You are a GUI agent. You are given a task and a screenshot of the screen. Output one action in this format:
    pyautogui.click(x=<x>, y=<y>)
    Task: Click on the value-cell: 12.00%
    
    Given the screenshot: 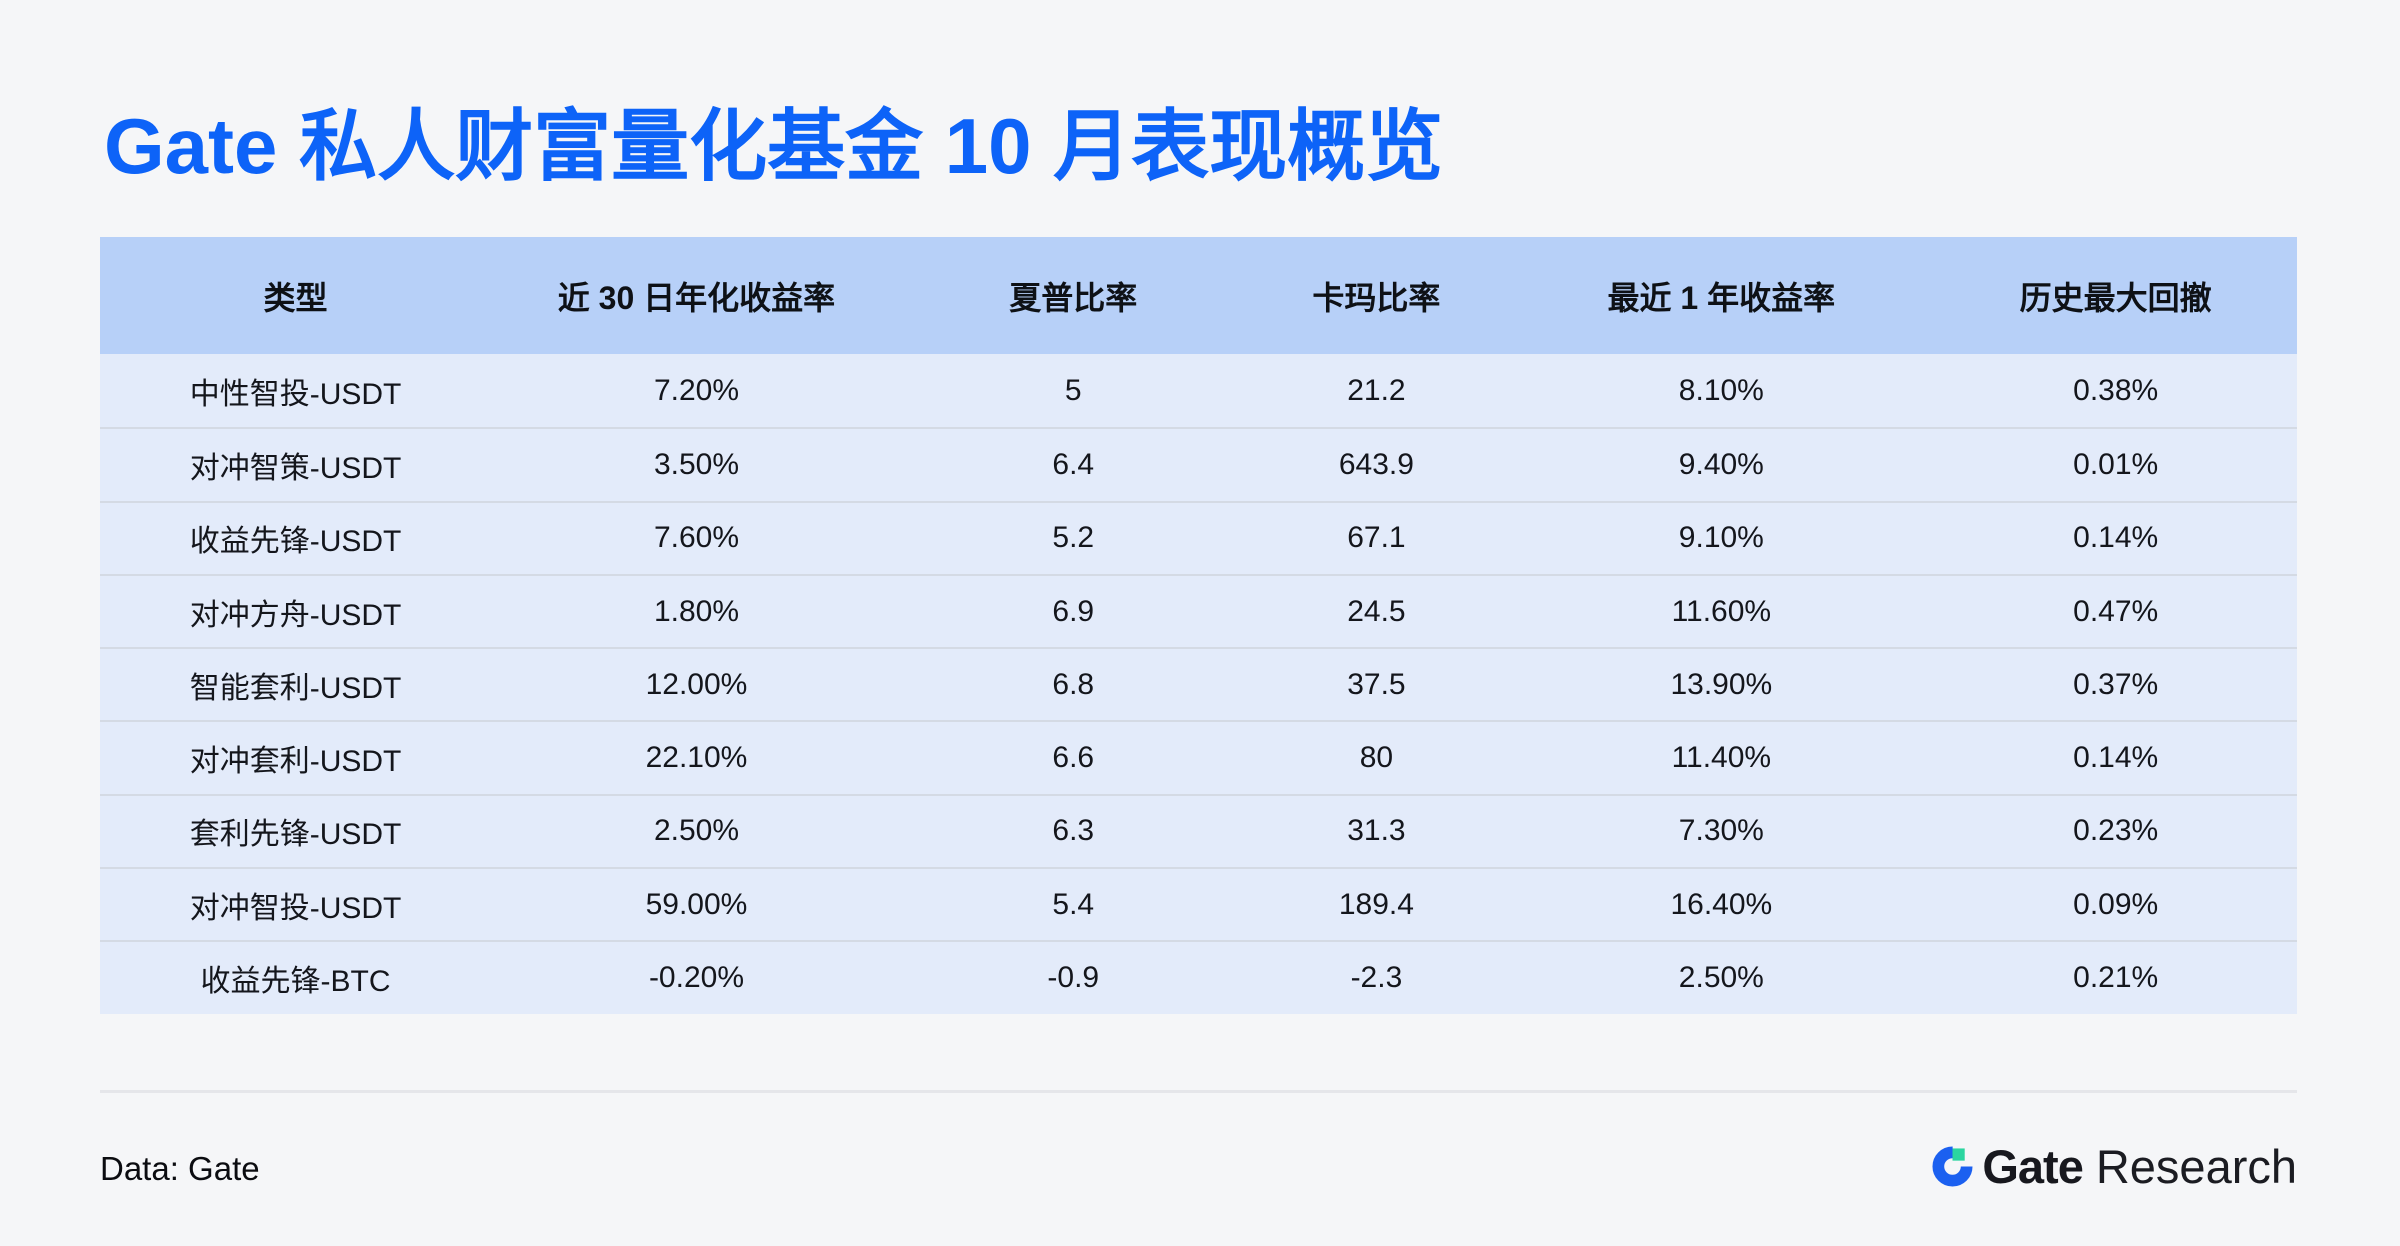 What is the action you would take?
    pyautogui.click(x=696, y=684)
    